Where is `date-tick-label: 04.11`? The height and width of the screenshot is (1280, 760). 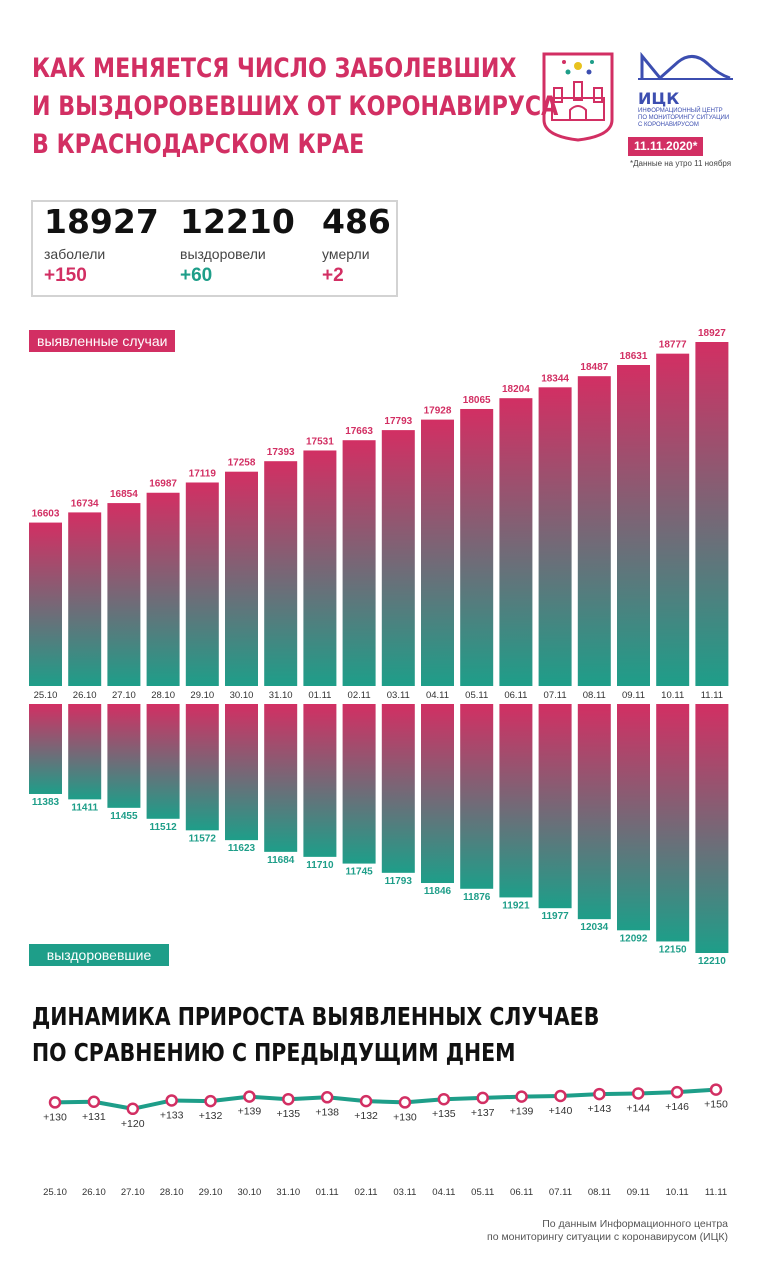
date-tick-label: 04.11 is located at coordinates (437, 695).